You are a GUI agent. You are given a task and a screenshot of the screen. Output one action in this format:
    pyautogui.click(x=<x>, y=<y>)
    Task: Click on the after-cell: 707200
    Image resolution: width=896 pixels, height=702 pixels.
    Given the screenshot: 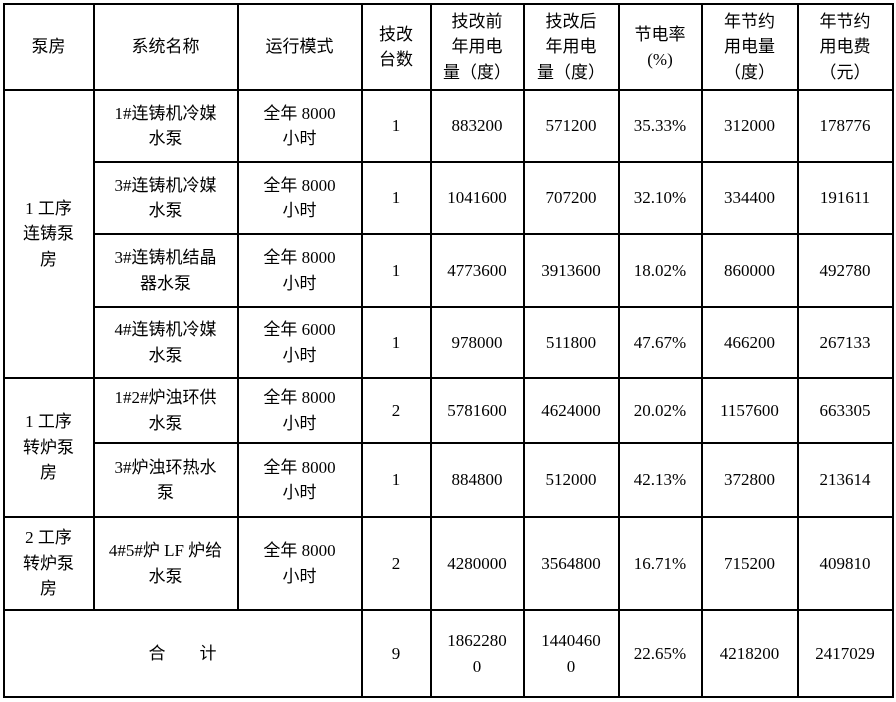 What is the action you would take?
    pyautogui.click(x=571, y=198)
    